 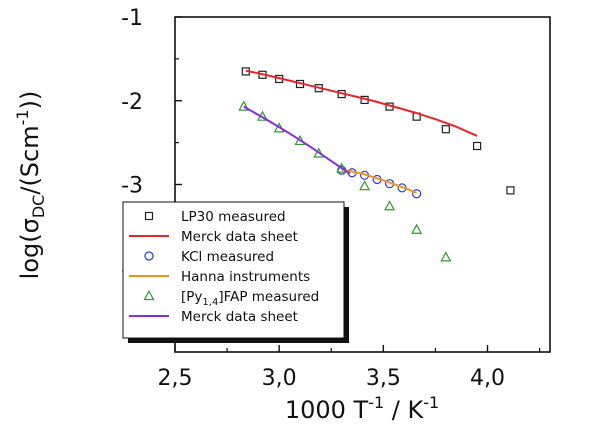 What do you see at coordinates (487, 378) in the screenshot?
I see `x-tick-label: 4,0` at bounding box center [487, 378].